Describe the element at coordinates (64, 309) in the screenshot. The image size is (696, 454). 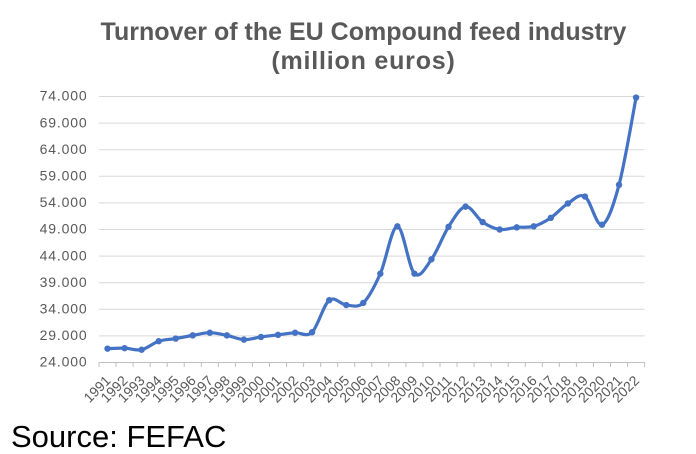
I see `svg-text: 34.000` at that location.